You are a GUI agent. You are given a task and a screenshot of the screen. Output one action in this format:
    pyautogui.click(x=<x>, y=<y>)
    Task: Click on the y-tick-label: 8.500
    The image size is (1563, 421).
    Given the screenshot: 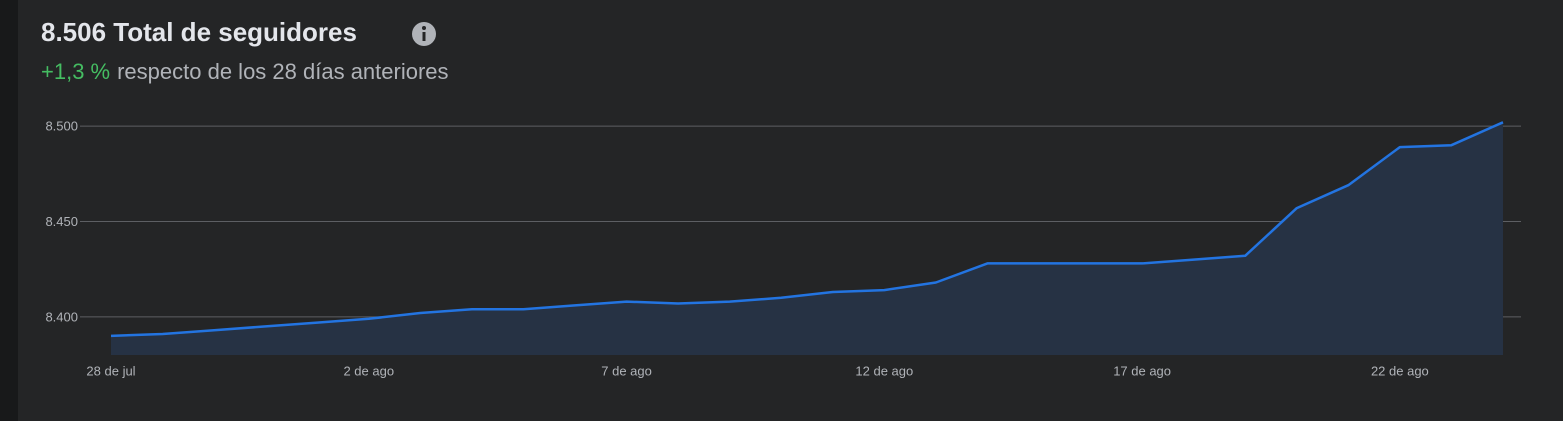 What is the action you would take?
    pyautogui.click(x=61, y=126)
    